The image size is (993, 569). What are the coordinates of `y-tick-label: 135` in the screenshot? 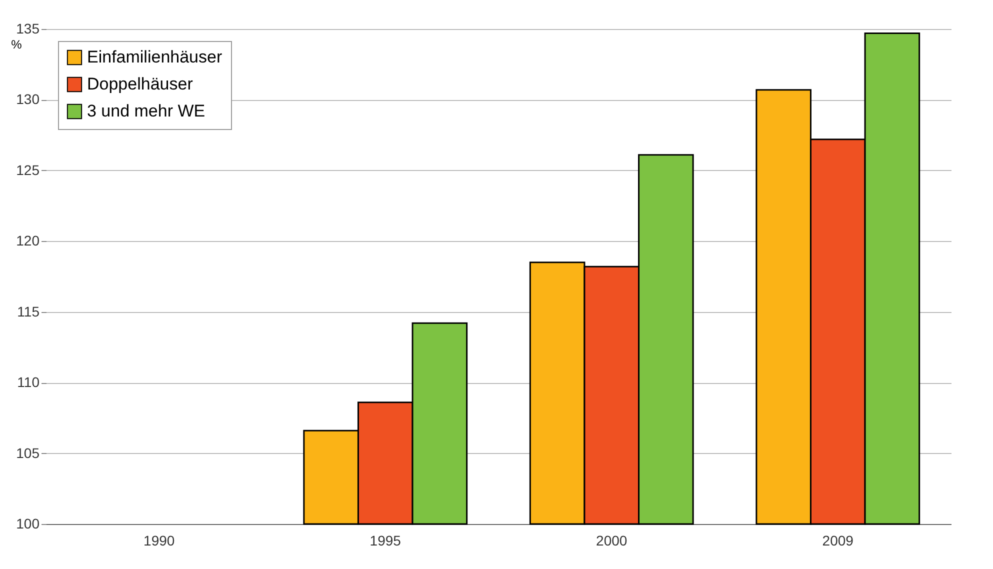 It's located at (28, 28).